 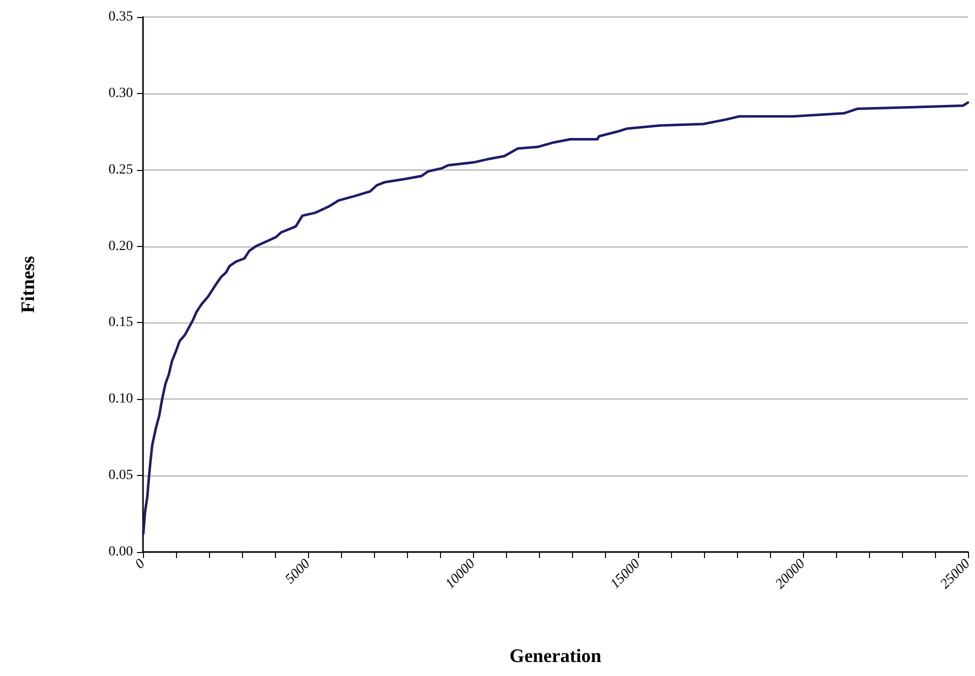 What do you see at coordinates (120, 476) in the screenshot?
I see `y-tick-label: 0.05` at bounding box center [120, 476].